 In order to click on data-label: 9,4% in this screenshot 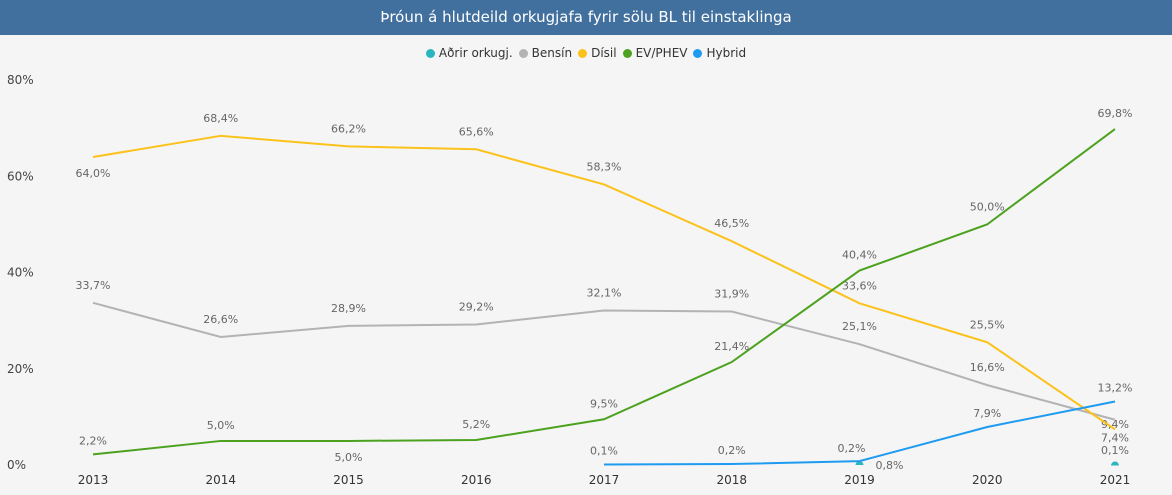, I will do `click(1115, 424)`.